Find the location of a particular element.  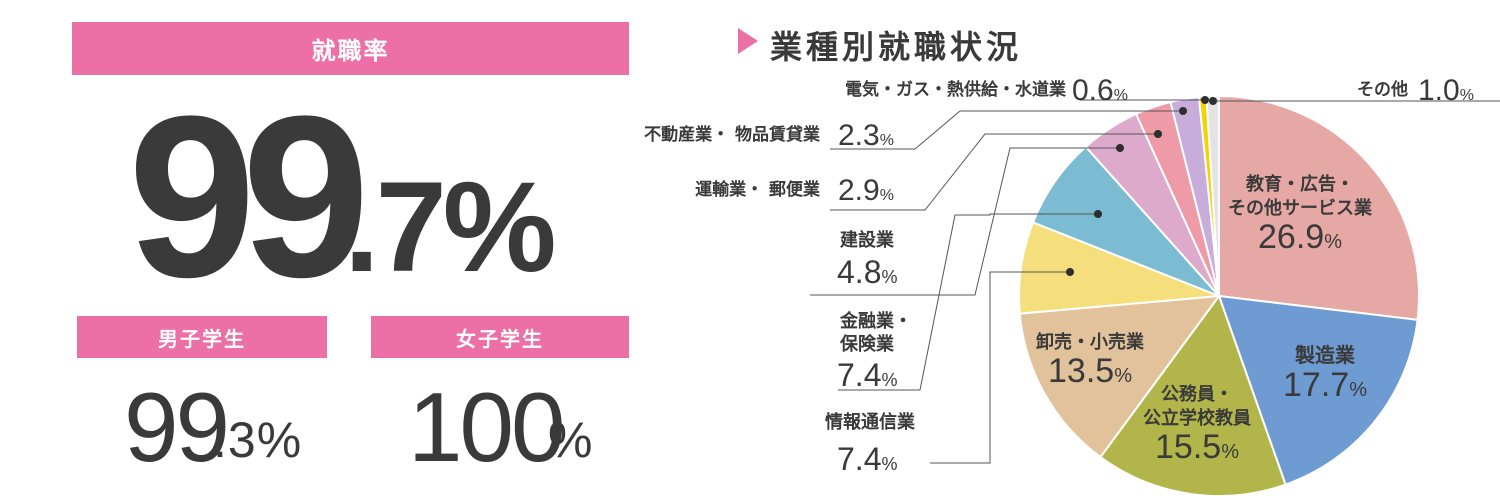

slice-label: その他 is located at coordinates (1382, 89).